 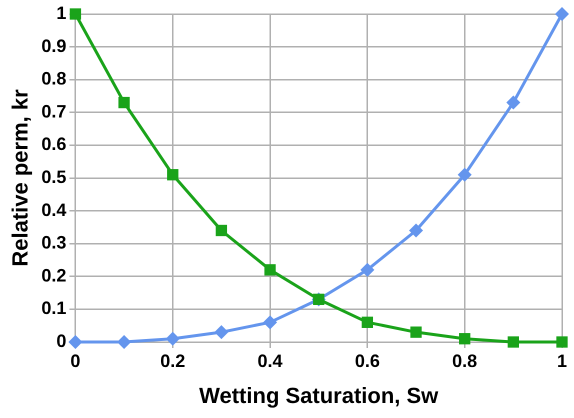 I want to click on x-tick-label: 0.4, so click(x=270, y=360).